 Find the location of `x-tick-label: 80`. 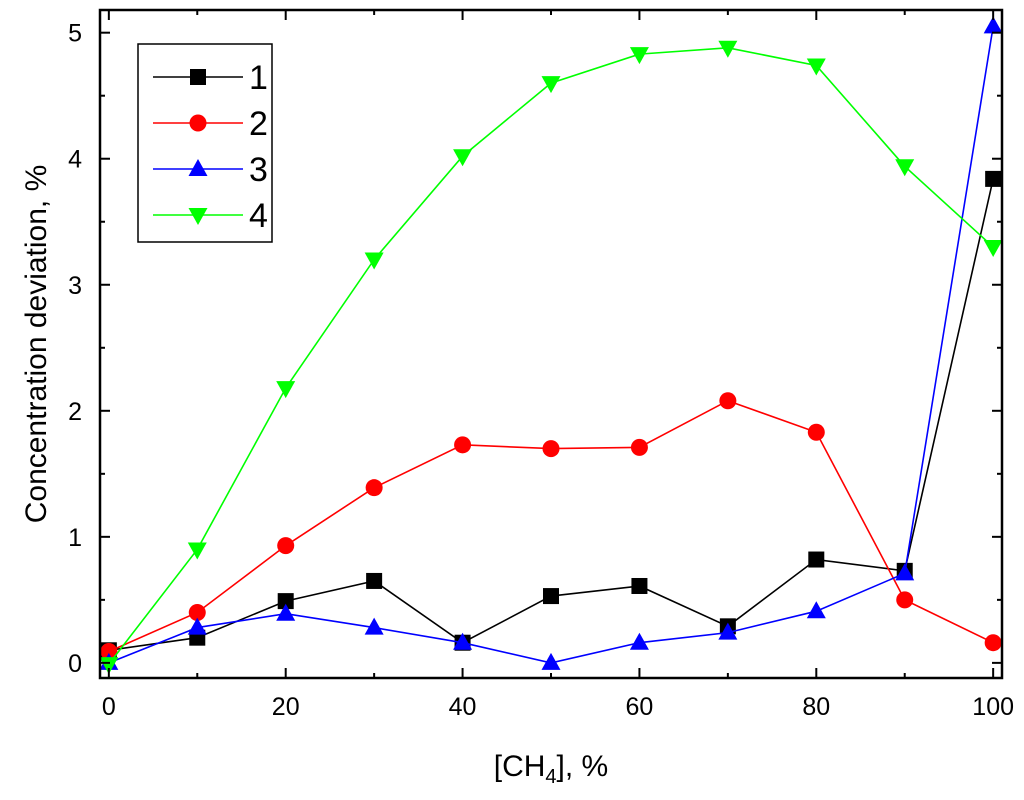

x-tick-label: 80 is located at coordinates (816, 707).